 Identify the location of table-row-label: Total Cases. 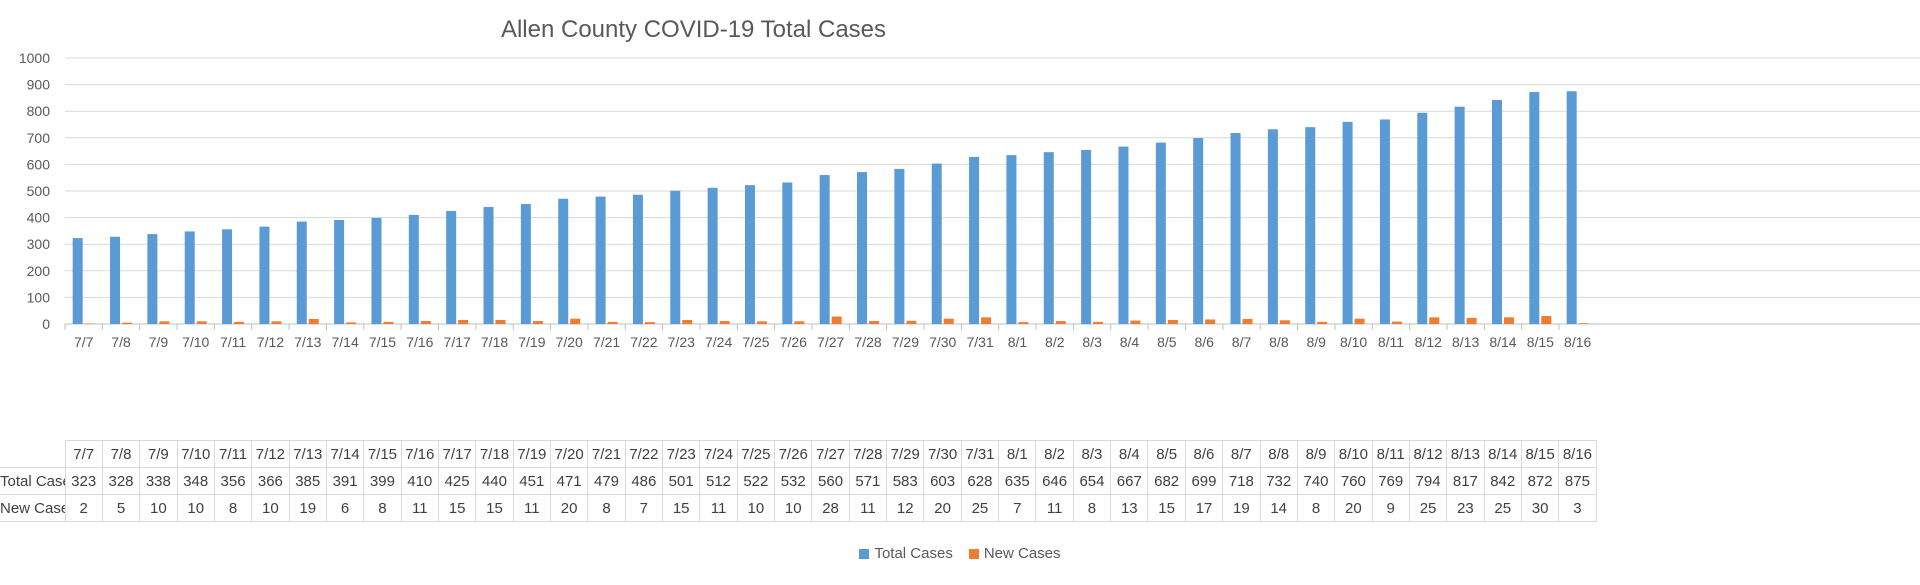
(33, 481).